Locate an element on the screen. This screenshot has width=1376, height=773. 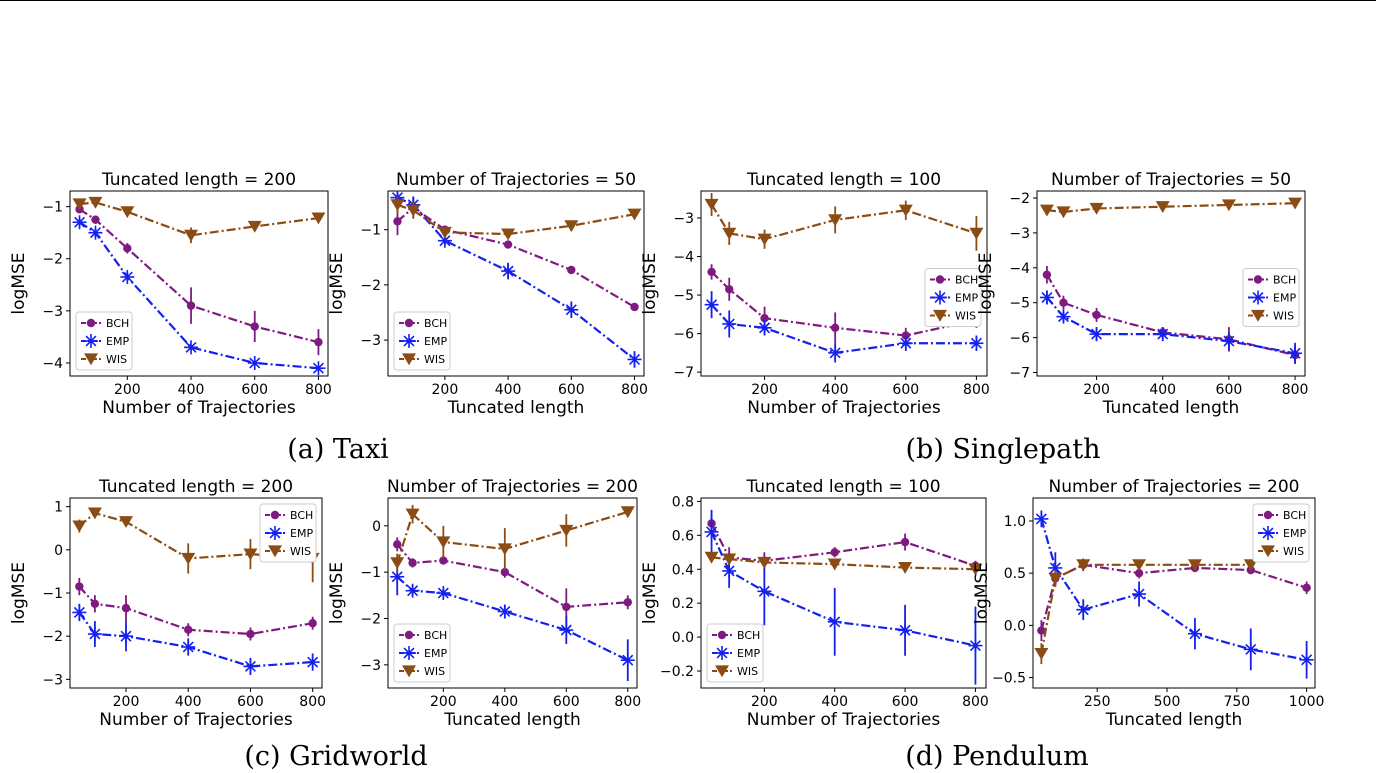
legend-item-emp: EMP is located at coordinates (423, 653).